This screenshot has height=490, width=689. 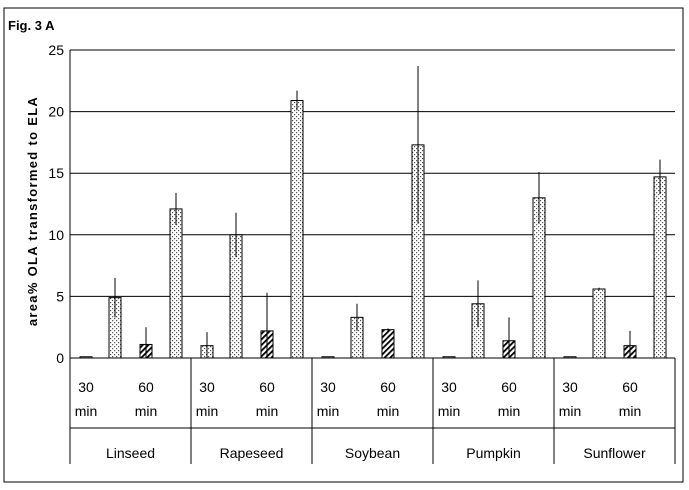 I want to click on y-tick-label: 20, so click(x=56, y=112).